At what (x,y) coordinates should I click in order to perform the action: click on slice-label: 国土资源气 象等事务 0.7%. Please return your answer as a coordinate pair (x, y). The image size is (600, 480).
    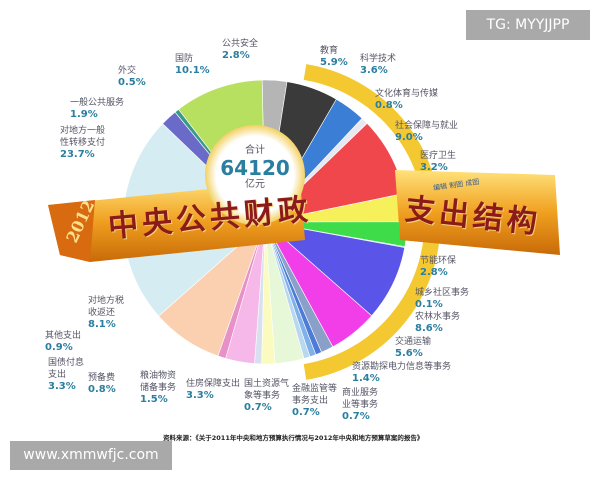
    Looking at the image, I should click on (266, 396).